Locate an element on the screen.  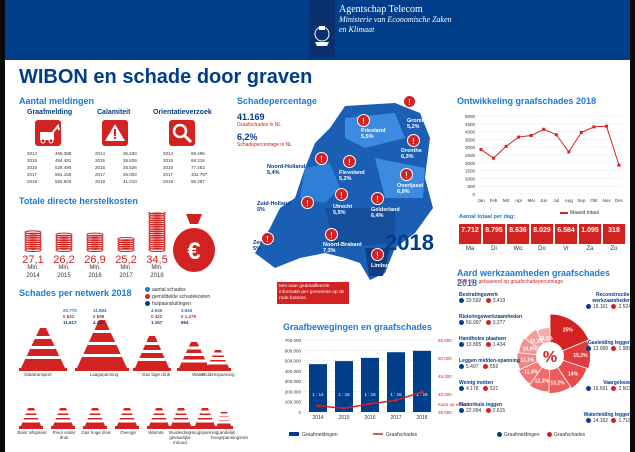
bar-graafmeldingen is located at coordinates (422, 381).